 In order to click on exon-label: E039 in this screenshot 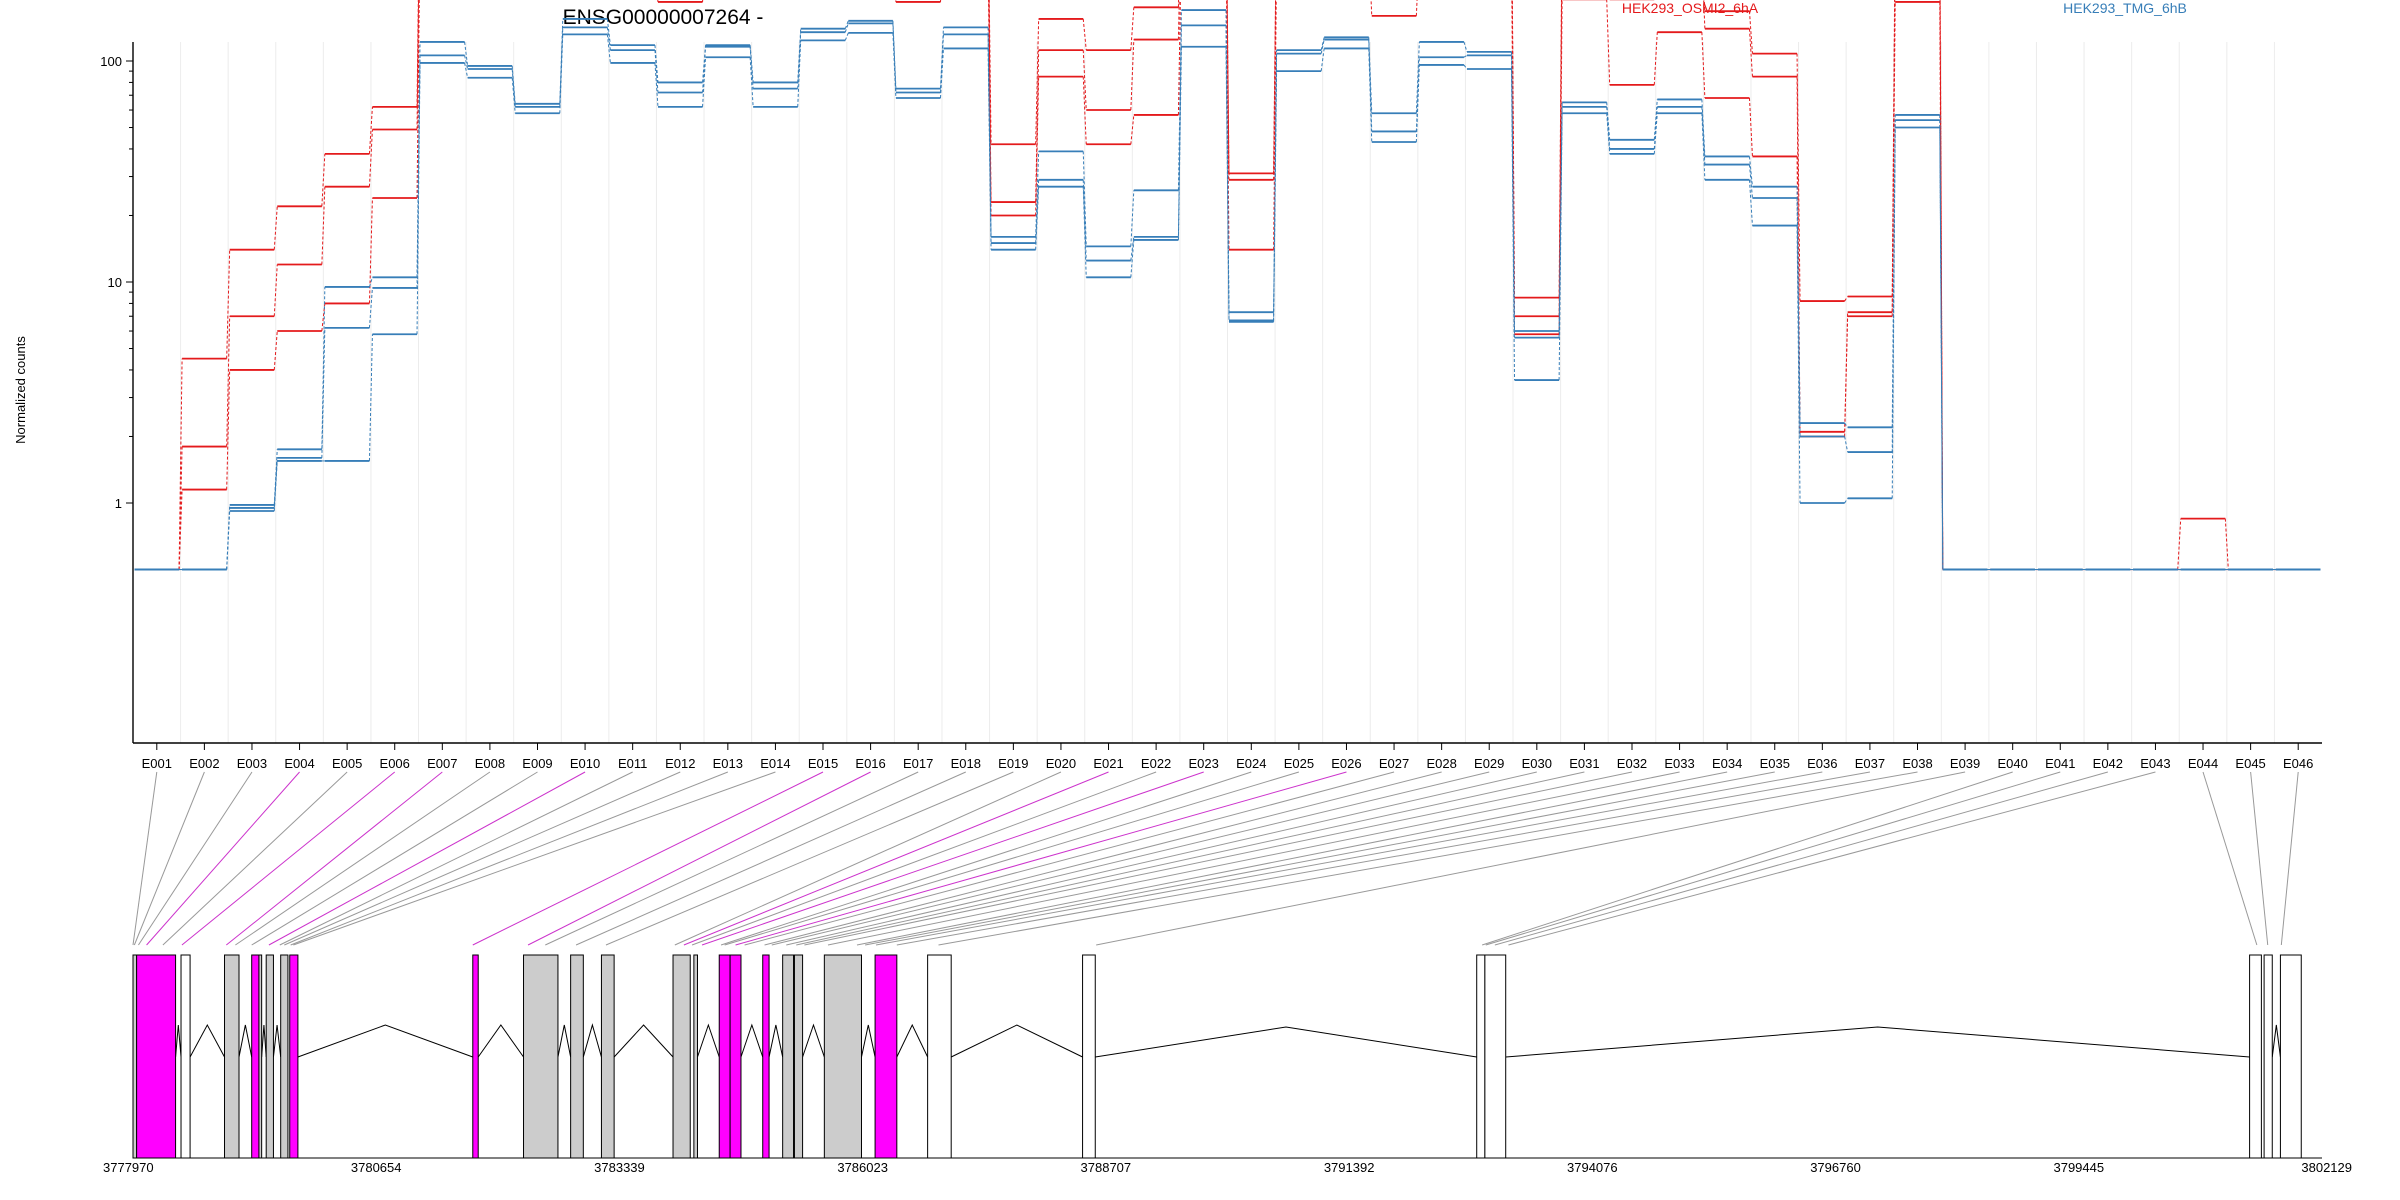, I will do `click(1965, 763)`.